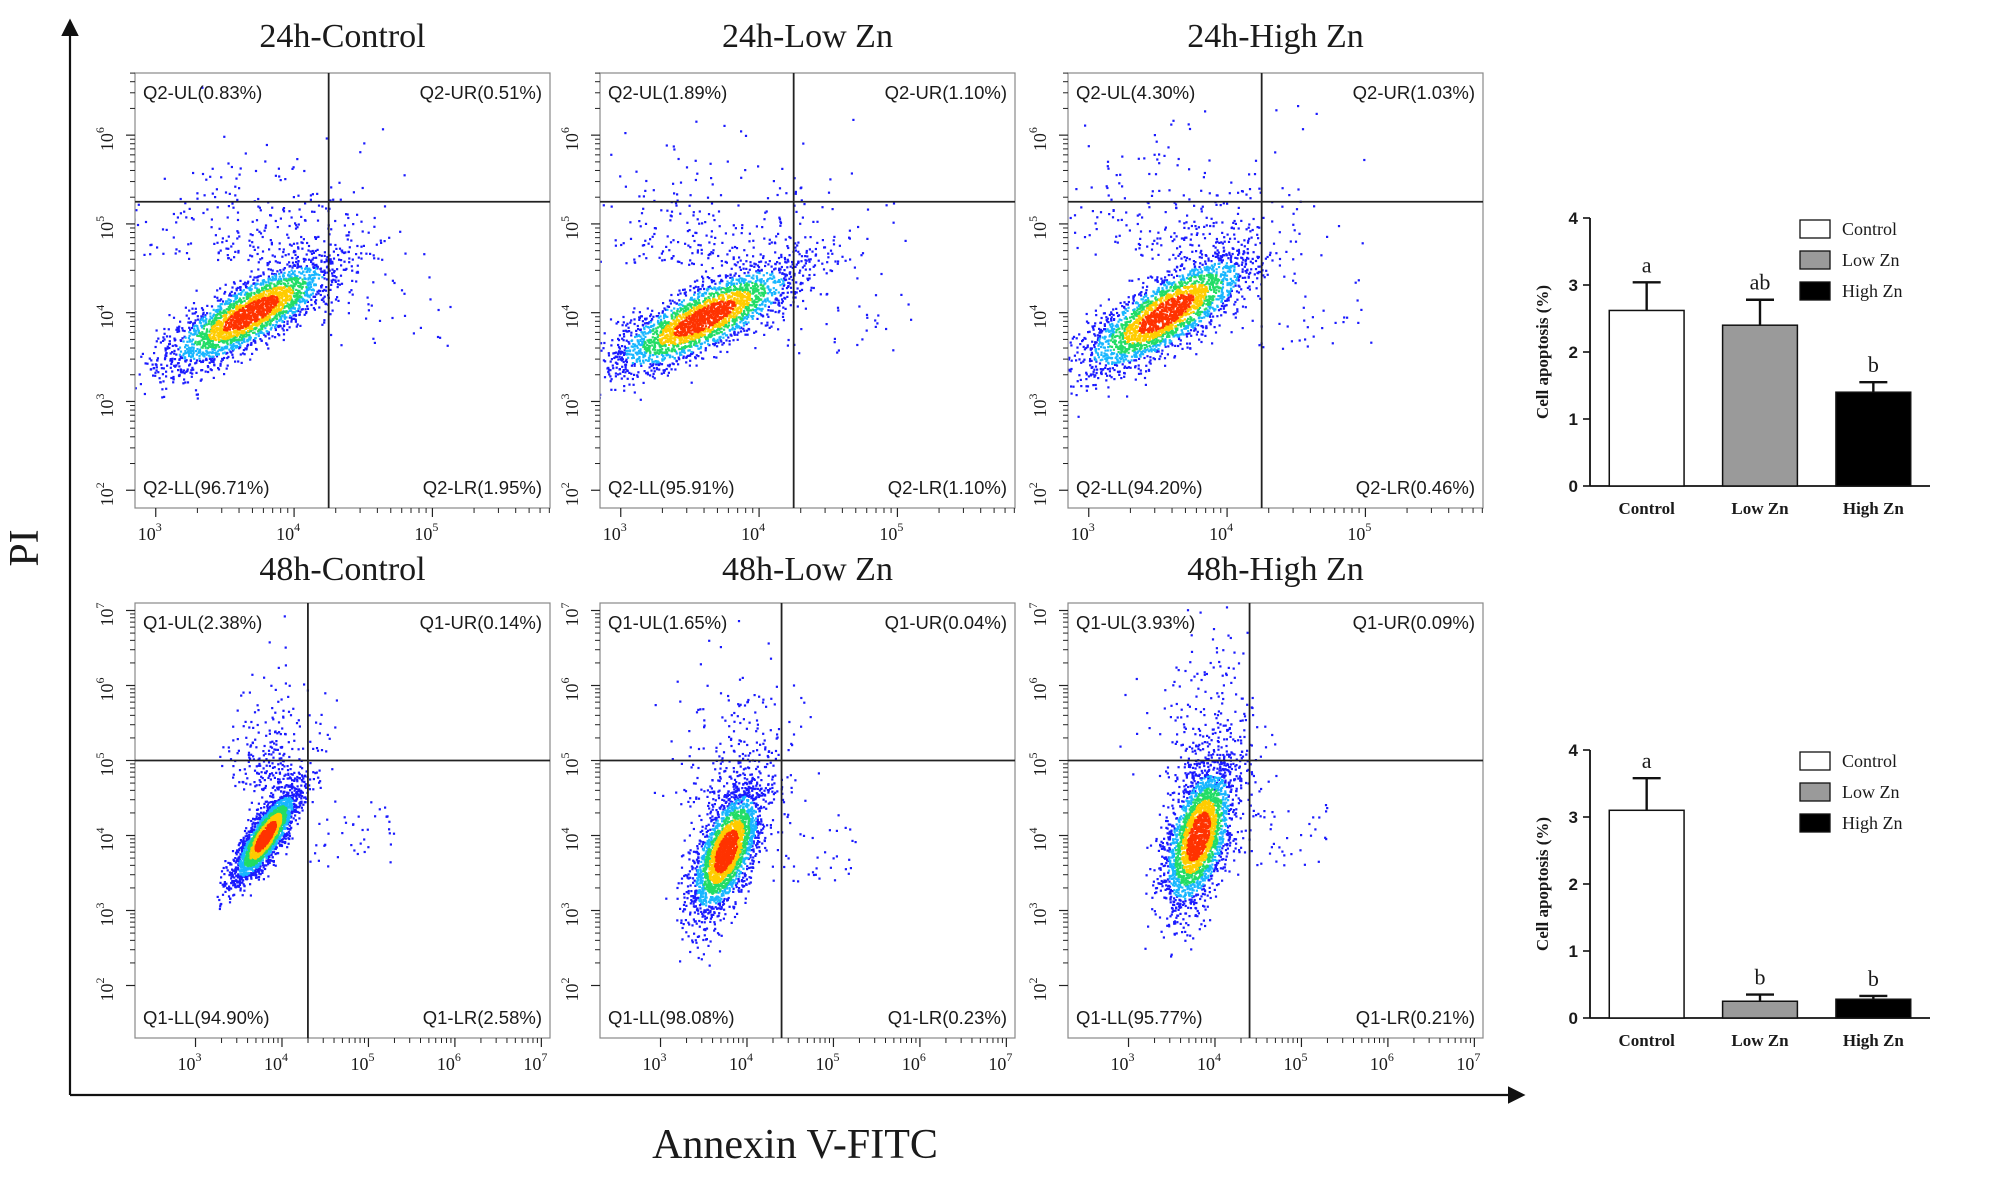 Image resolution: width=1998 pixels, height=1177 pixels. I want to click on y-axis-title: PI, so click(25, 547).